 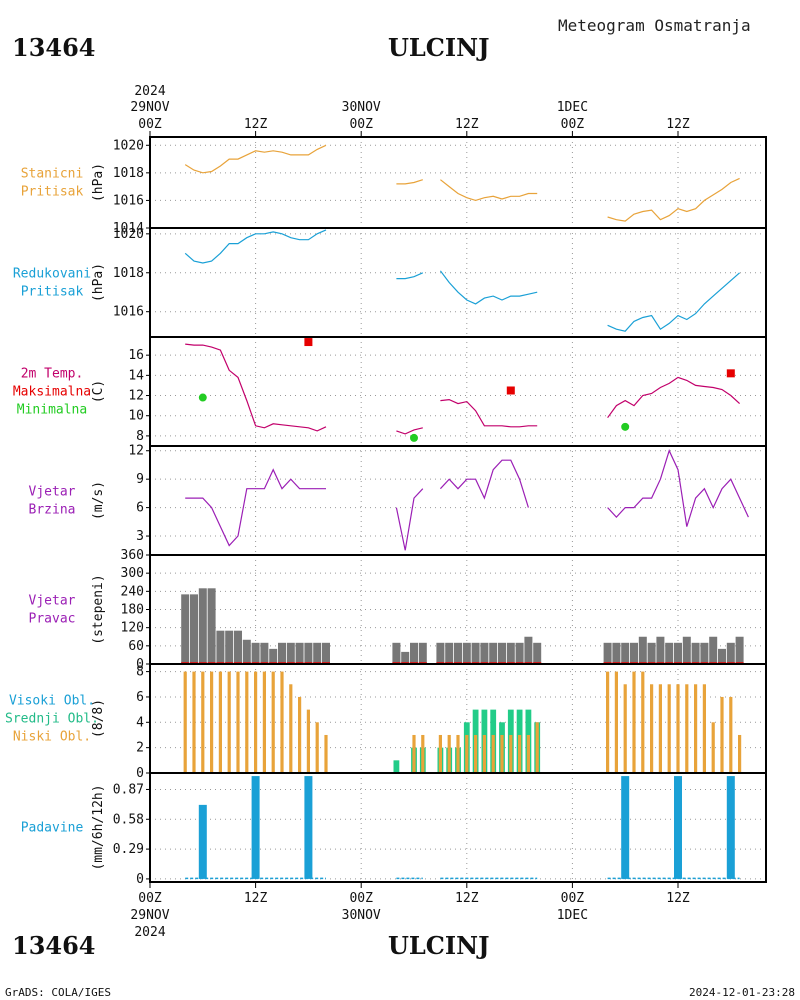 What do you see at coordinates (98, 282) in the screenshot?
I see `unit-label: (hPa)` at bounding box center [98, 282].